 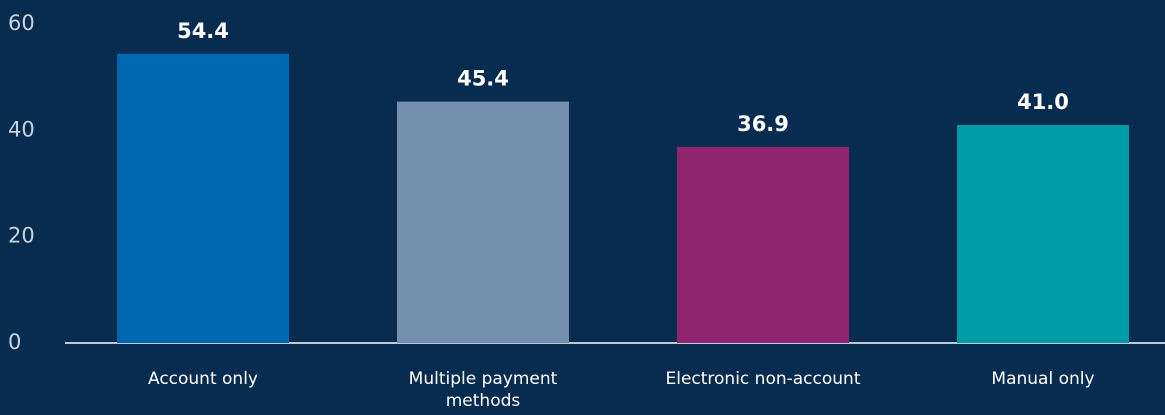 What do you see at coordinates (14, 342) in the screenshot?
I see `y-tick-label: 0` at bounding box center [14, 342].